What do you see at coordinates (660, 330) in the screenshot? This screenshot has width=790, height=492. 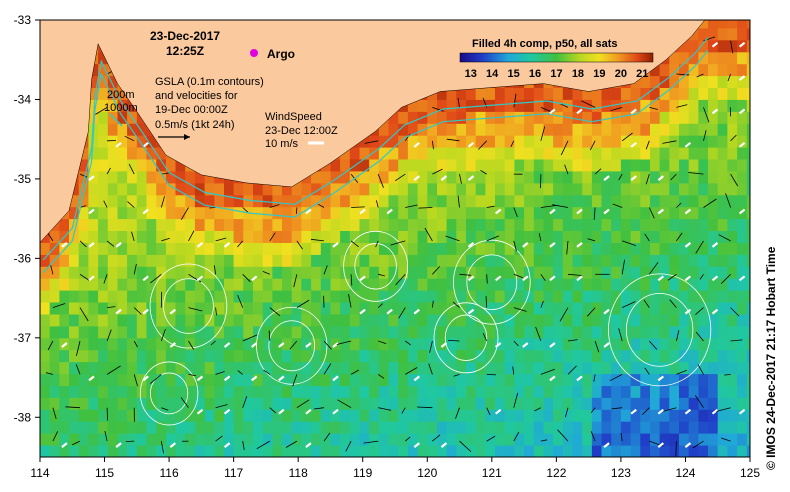 I see `gsla-contour` at bounding box center [660, 330].